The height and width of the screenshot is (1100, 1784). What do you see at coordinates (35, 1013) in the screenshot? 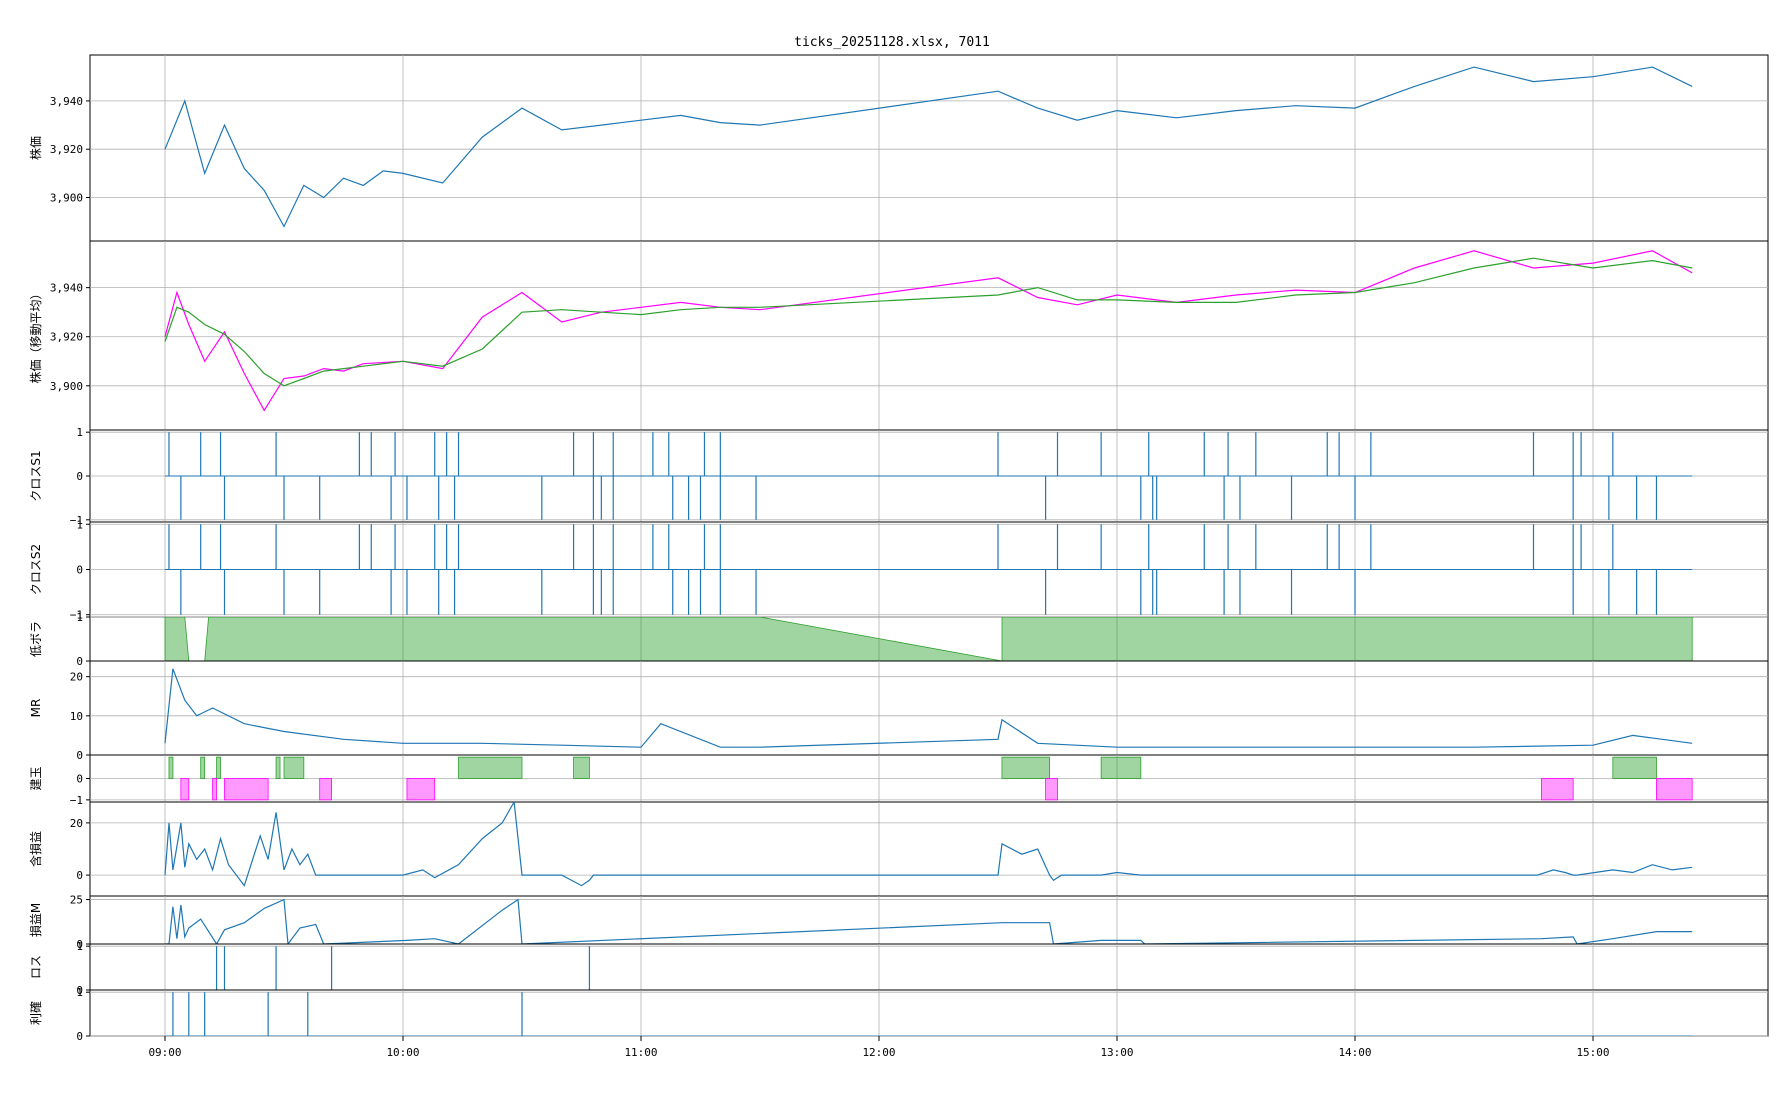
I see `y-axis-label: 利確` at bounding box center [35, 1013].